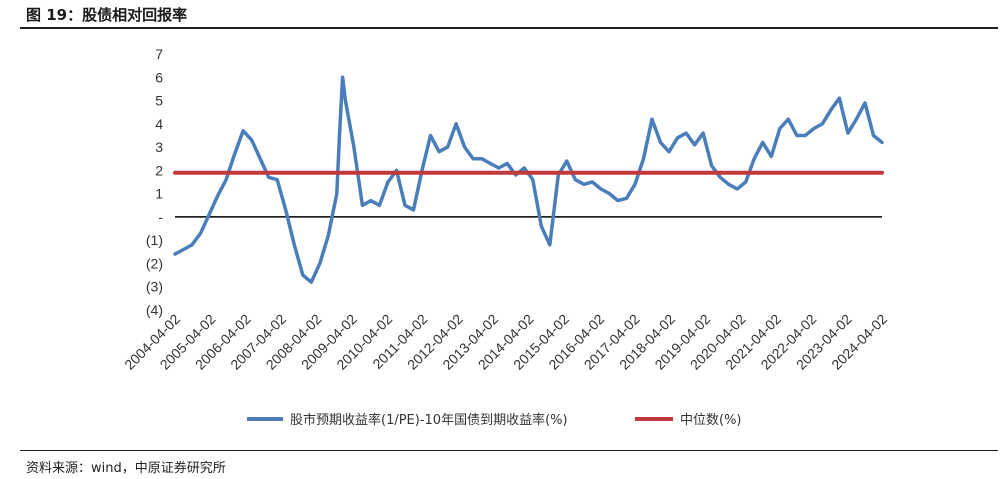  Describe the element at coordinates (159, 101) in the screenshot. I see `y-tick-label: 5` at that location.